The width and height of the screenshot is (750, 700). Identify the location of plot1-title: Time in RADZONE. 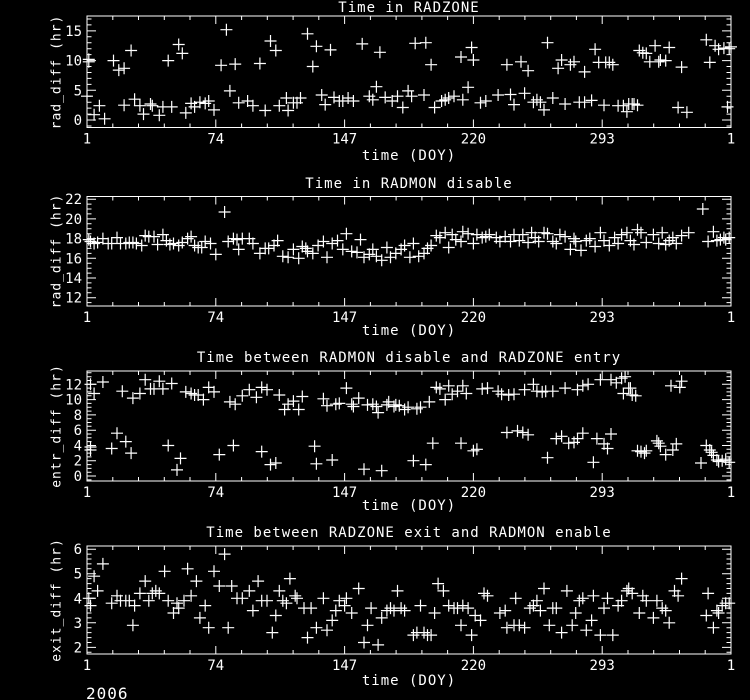
(409, 8).